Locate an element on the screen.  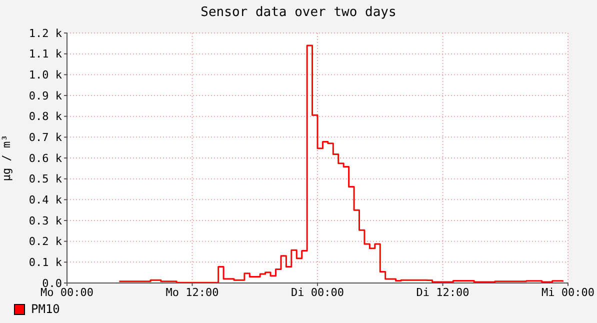
y-tick-label: 1.0 k is located at coordinates (45, 75).